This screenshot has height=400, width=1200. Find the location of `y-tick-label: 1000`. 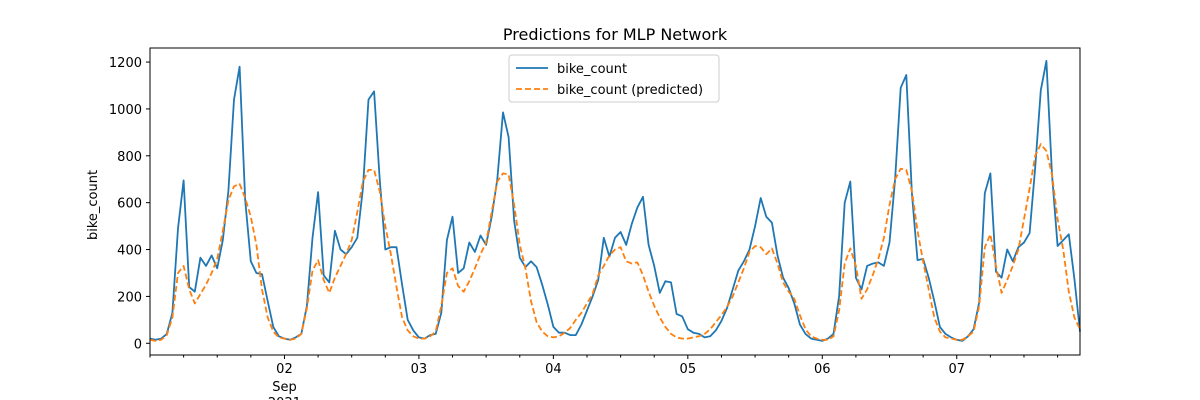

y-tick-label: 1000 is located at coordinates (125, 110).